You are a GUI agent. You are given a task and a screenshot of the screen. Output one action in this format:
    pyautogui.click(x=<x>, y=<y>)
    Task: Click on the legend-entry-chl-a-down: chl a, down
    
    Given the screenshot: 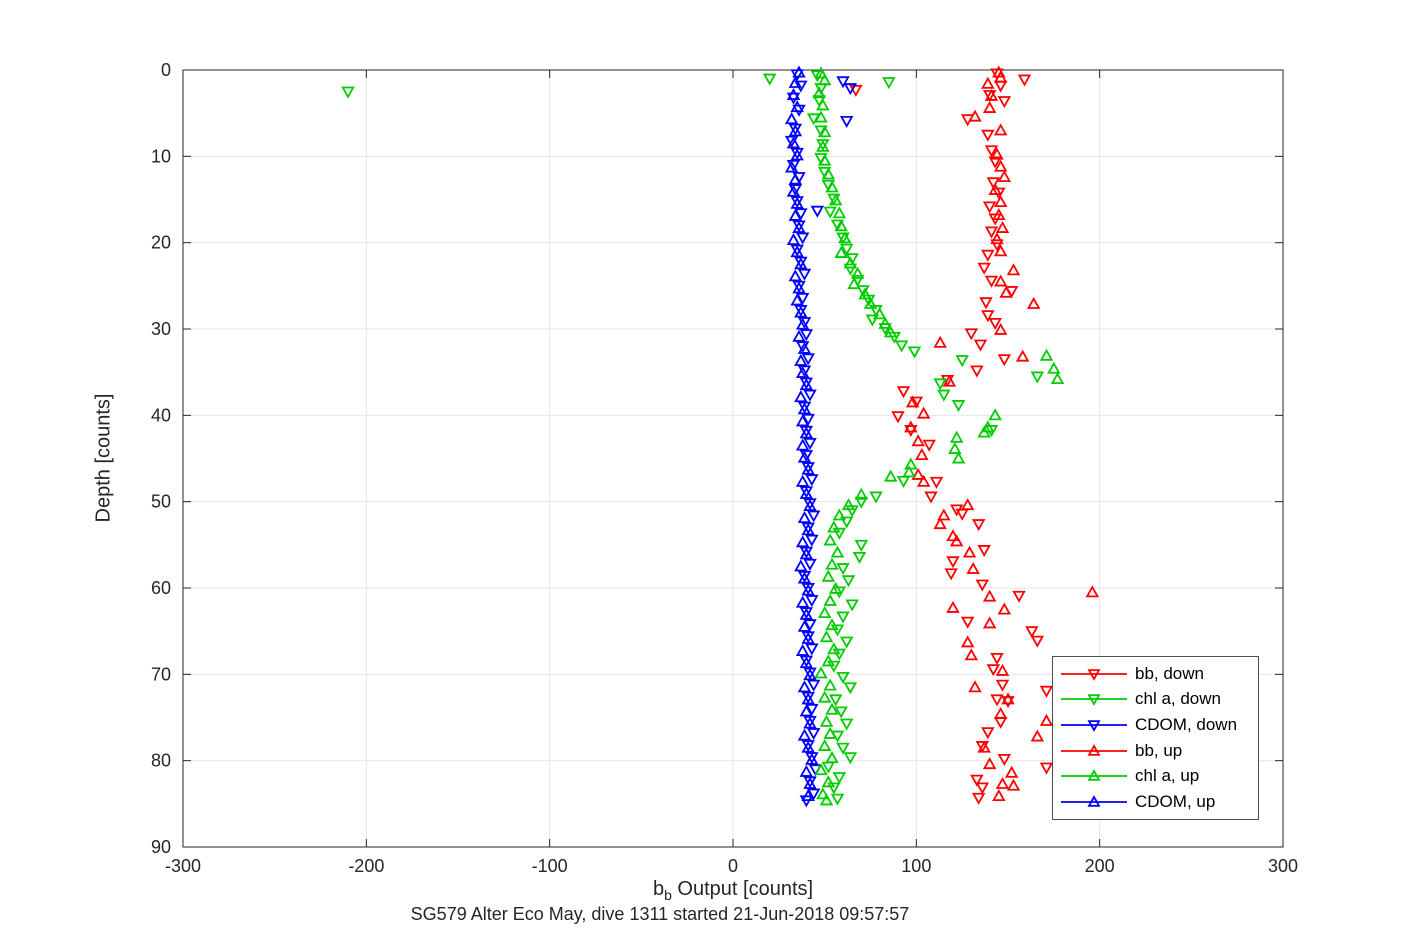 What is the action you would take?
    pyautogui.click(x=1155, y=699)
    